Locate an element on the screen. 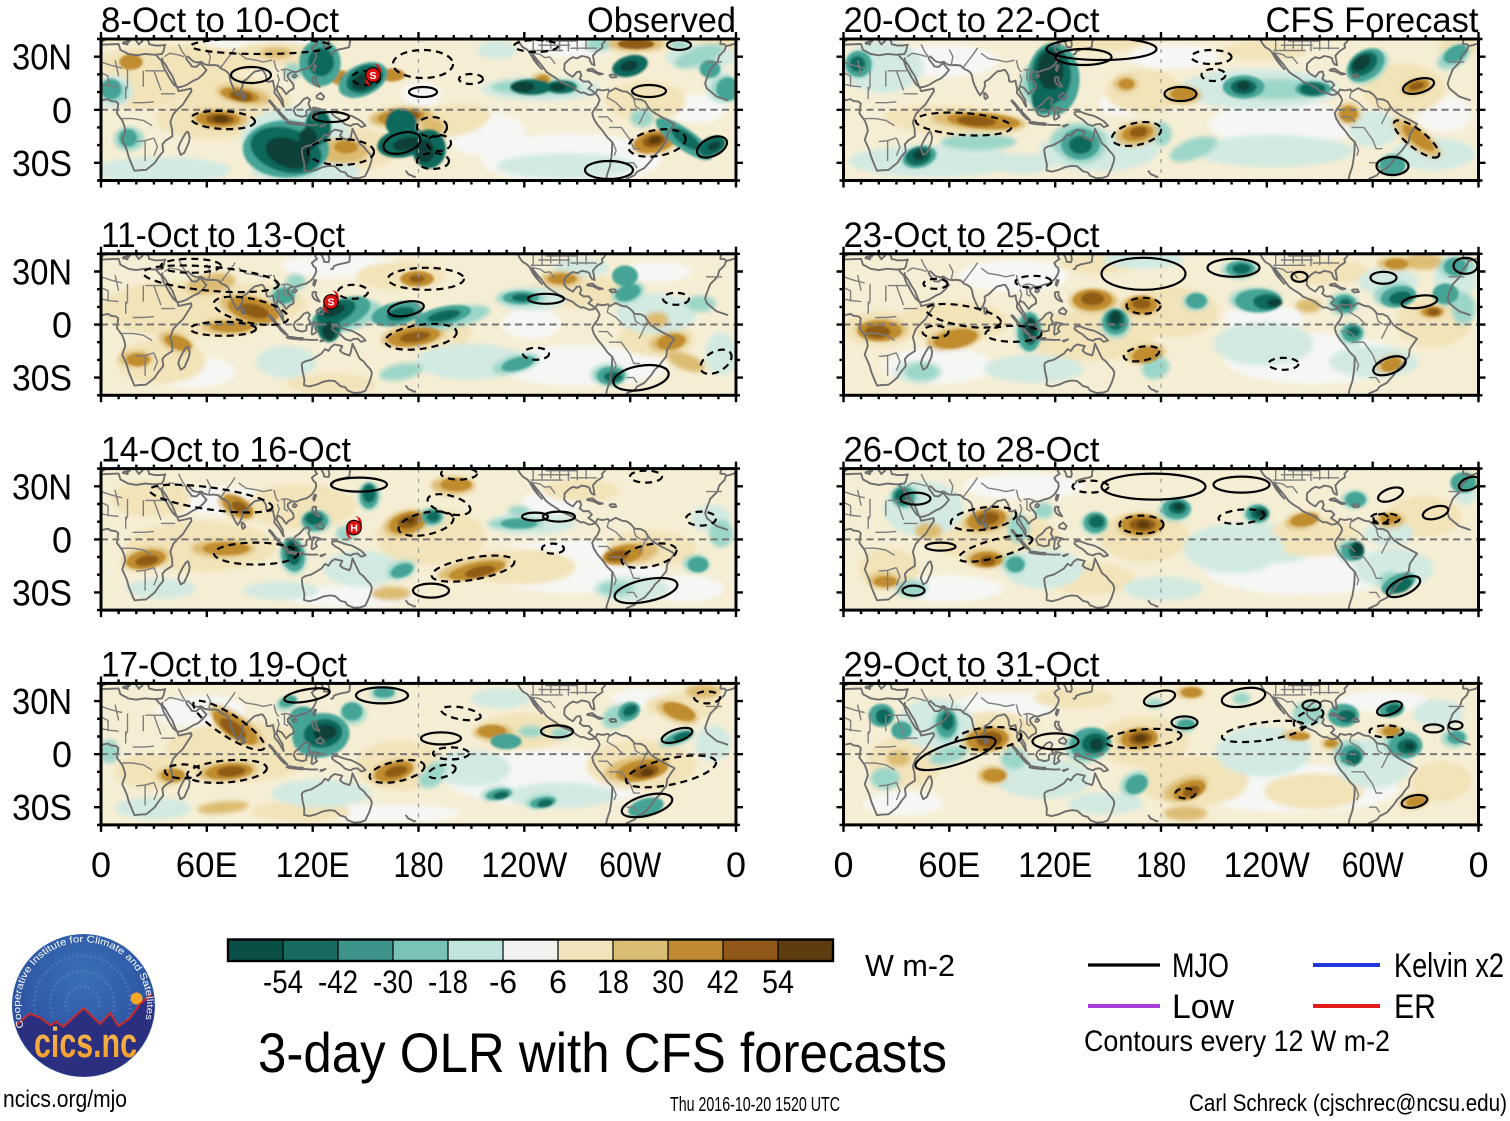 The width and height of the screenshot is (1510, 1121). svg-text: 26-Oct to 28-Oct is located at coordinates (972, 450).